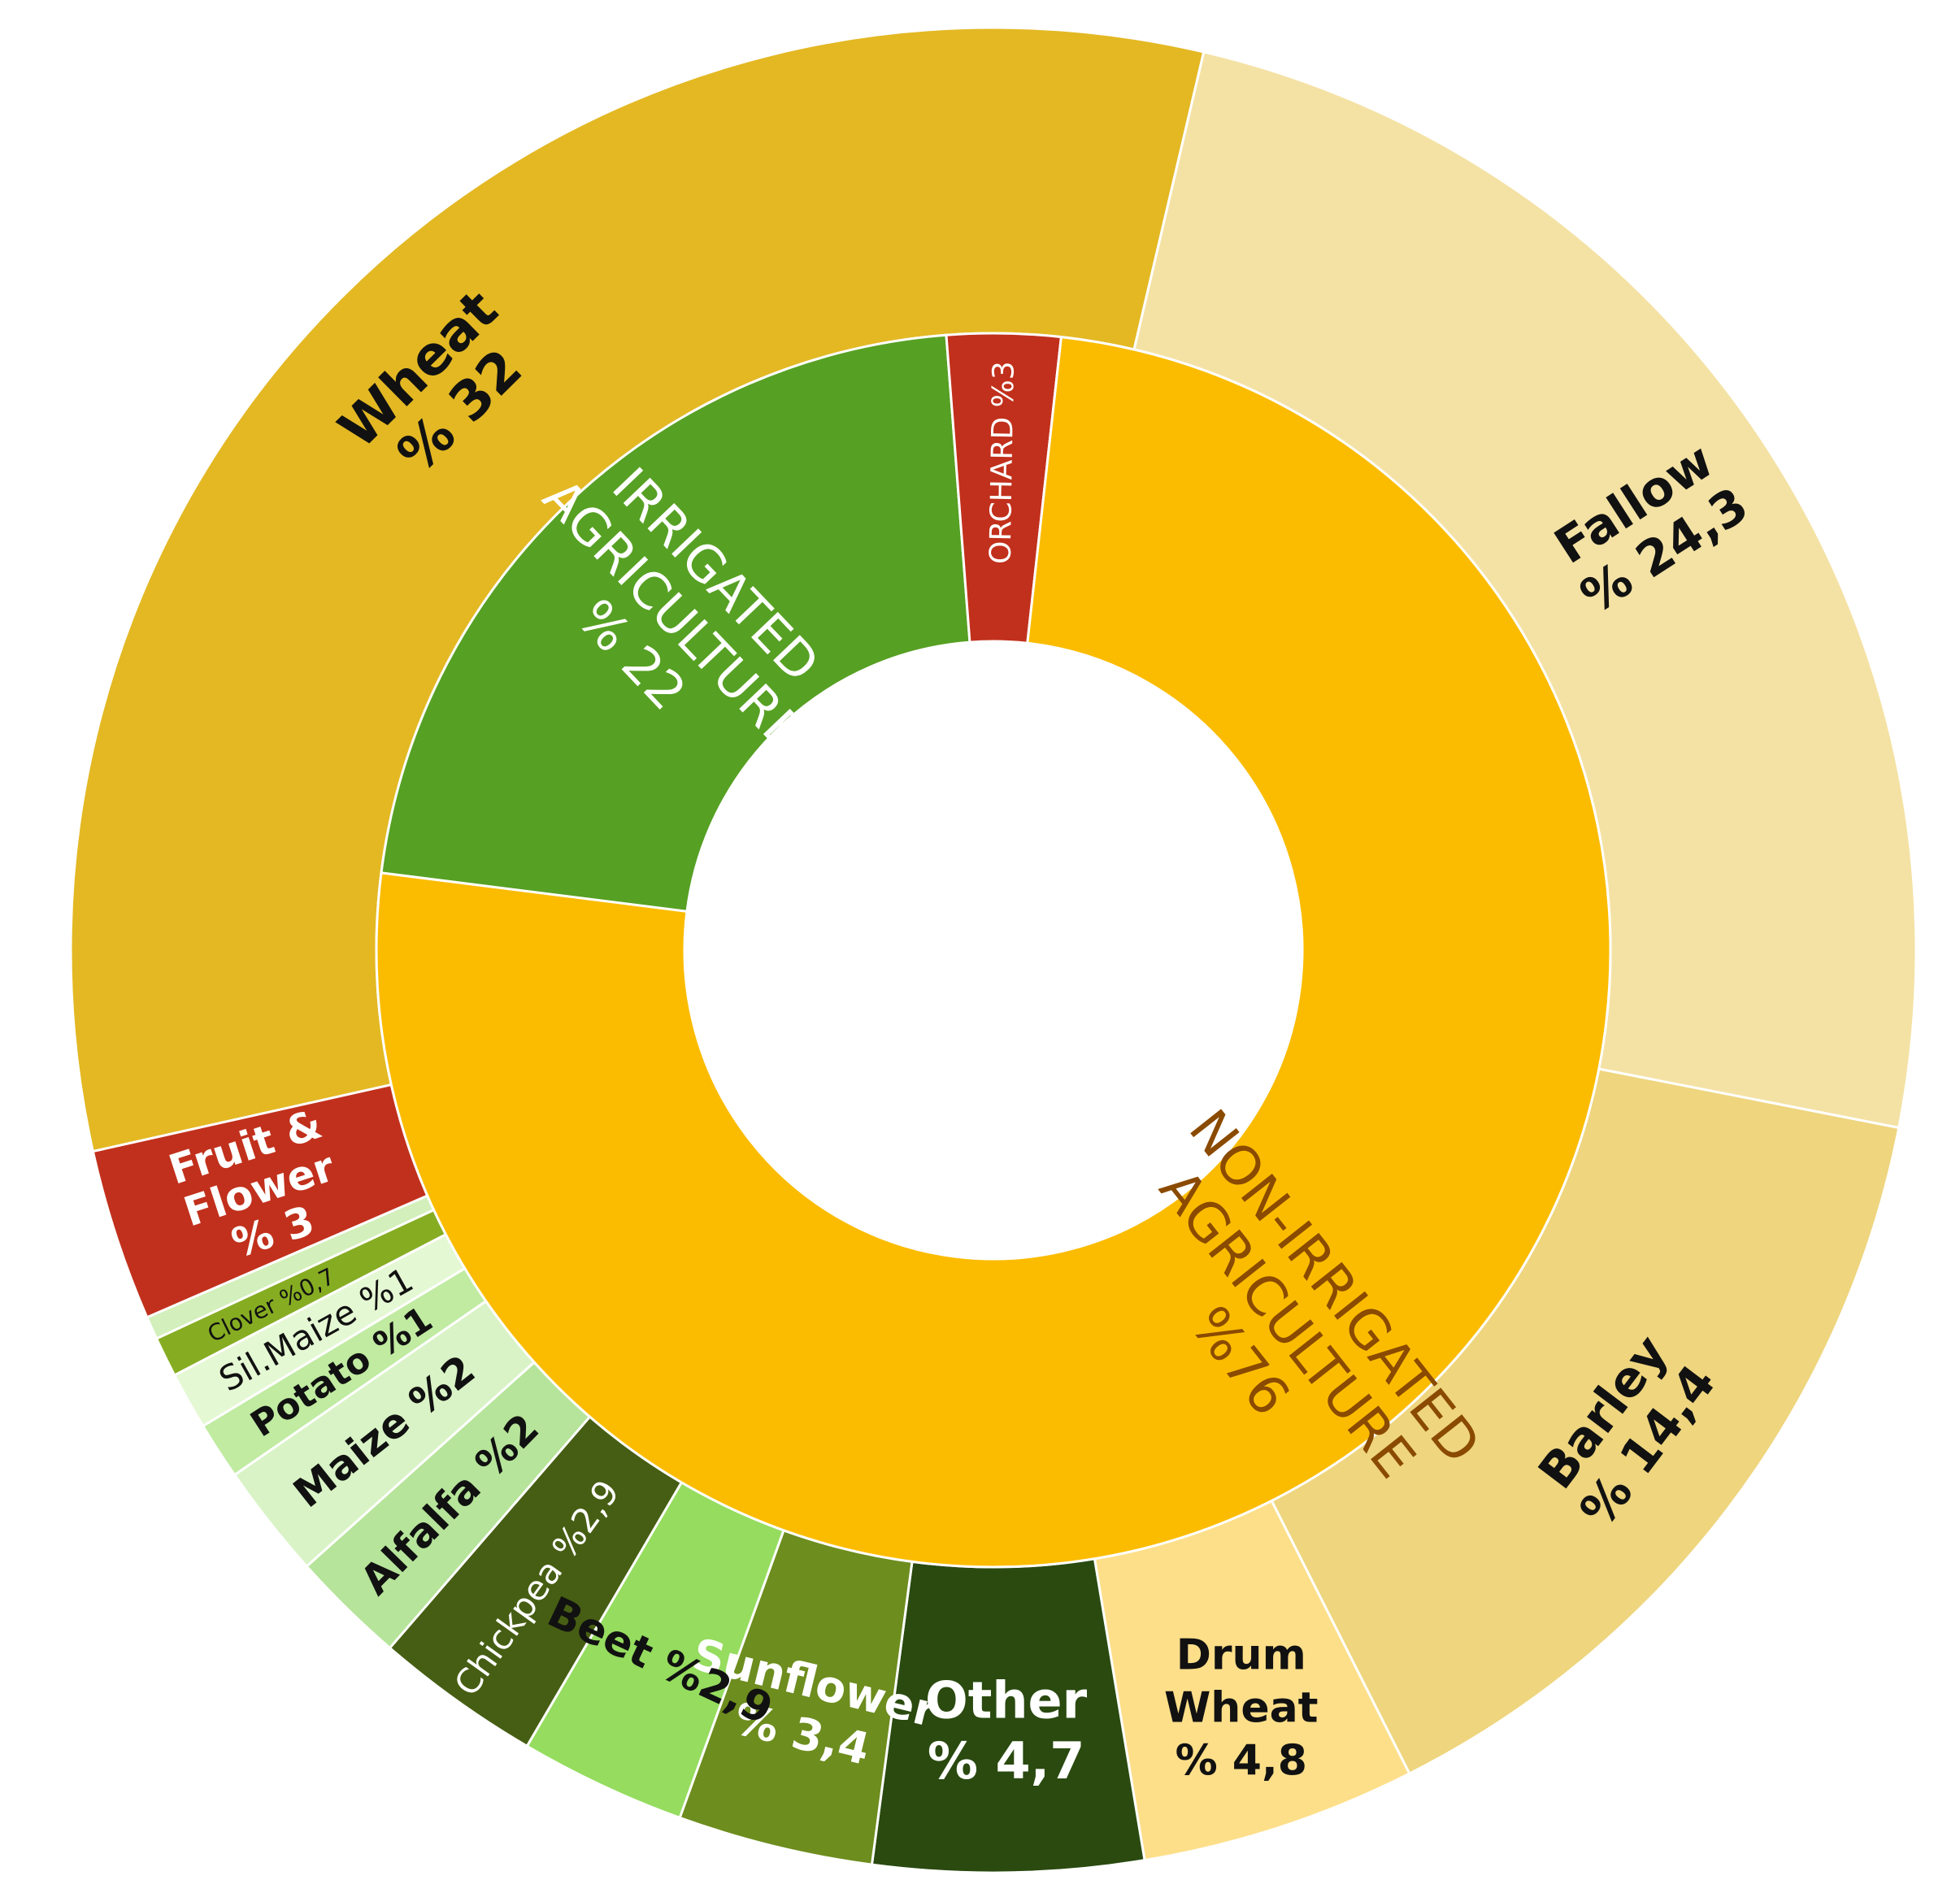 This screenshot has height=1893, width=1960. What do you see at coordinates (1006, 1700) in the screenshot?
I see `other-label-line: Other` at bounding box center [1006, 1700].